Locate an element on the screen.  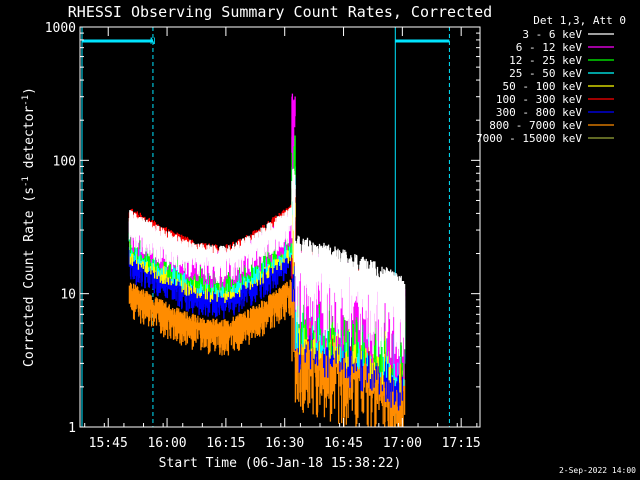
y-tick-label: 1 is located at coordinates (72, 428).